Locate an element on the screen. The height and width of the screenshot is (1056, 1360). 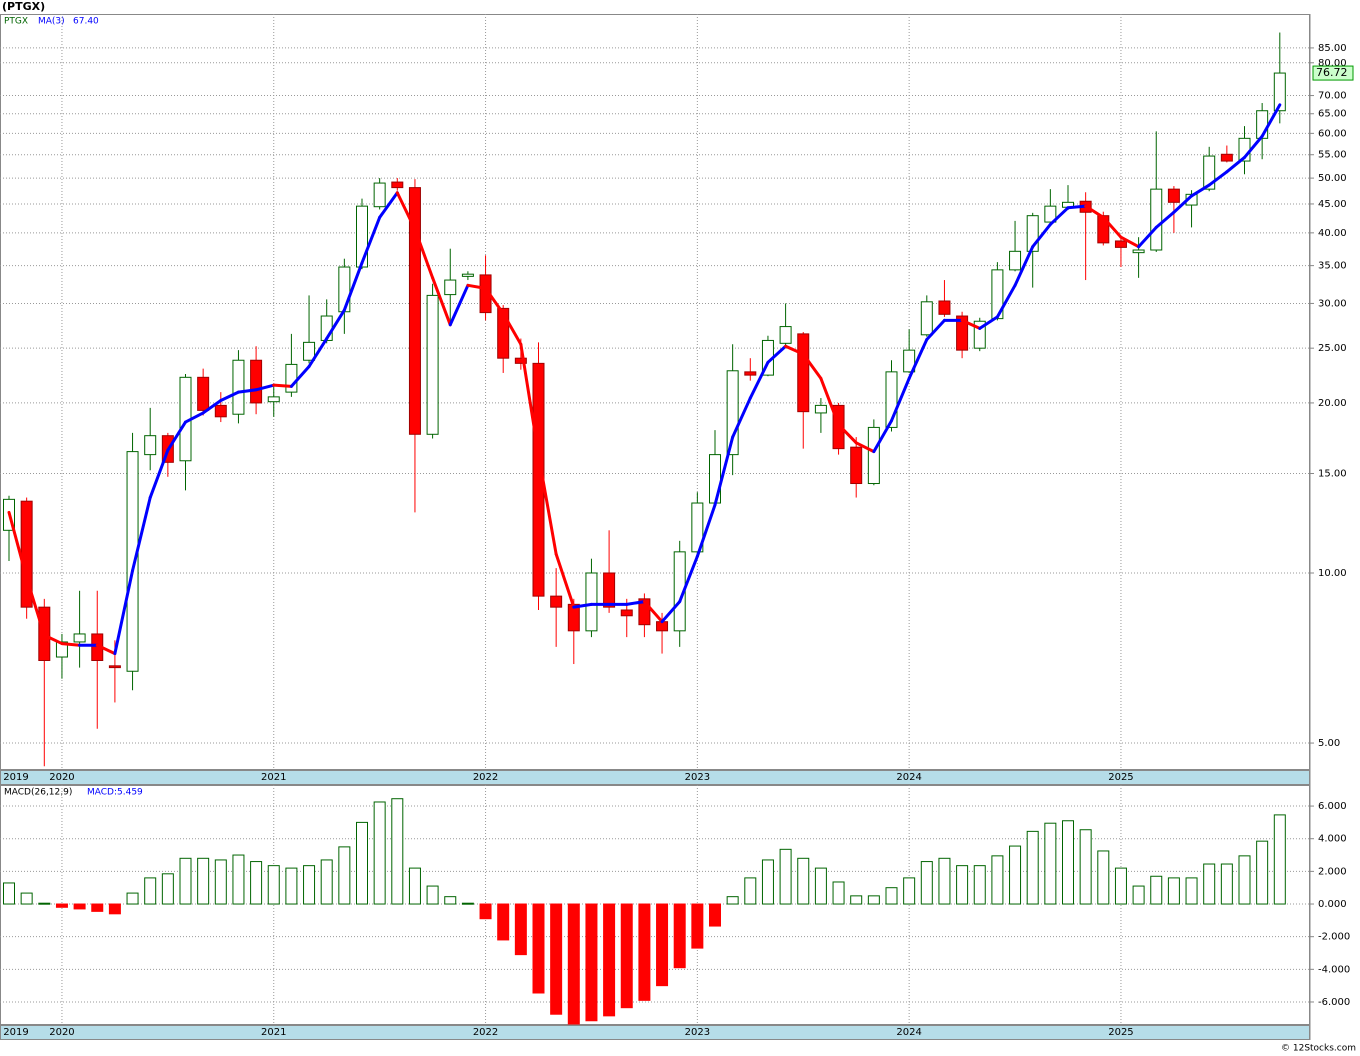
x-tick-label: 2021 is located at coordinates (273, 1032).